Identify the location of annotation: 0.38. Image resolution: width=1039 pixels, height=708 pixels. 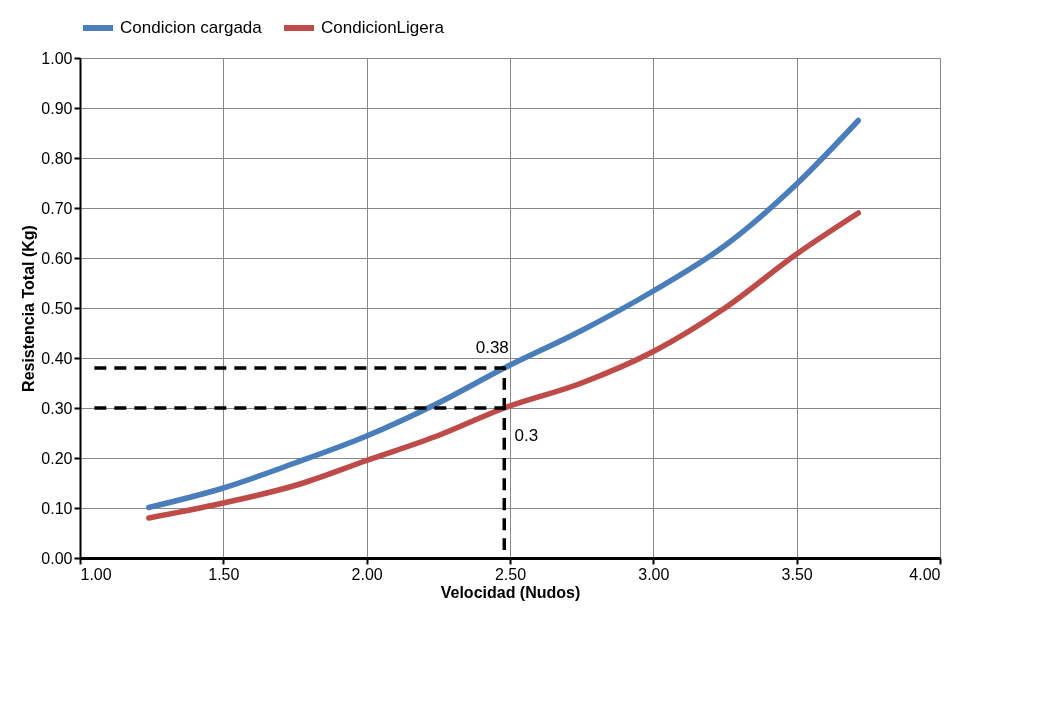
(492, 347).